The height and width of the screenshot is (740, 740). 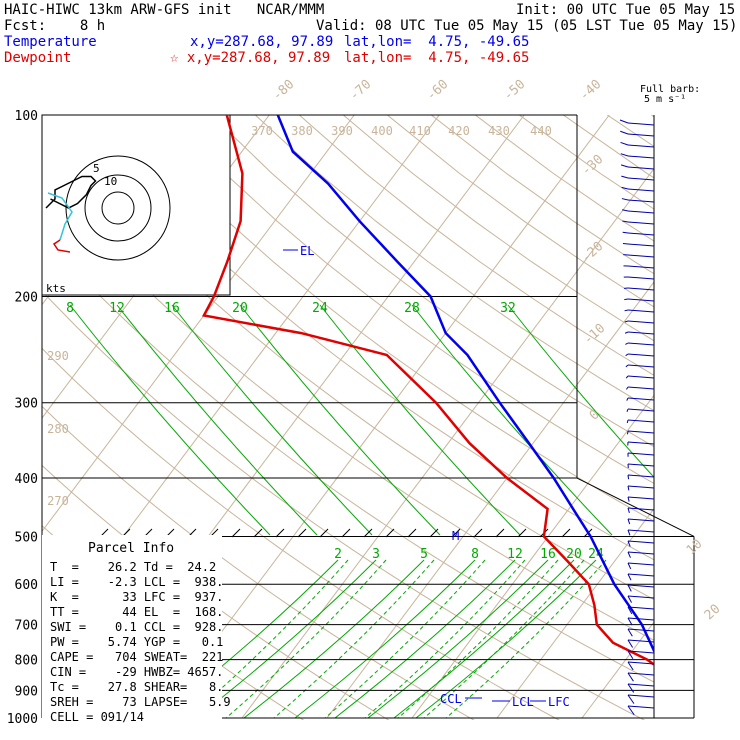 I want to click on mixing-ratio-label: 32, so click(x=508, y=308).